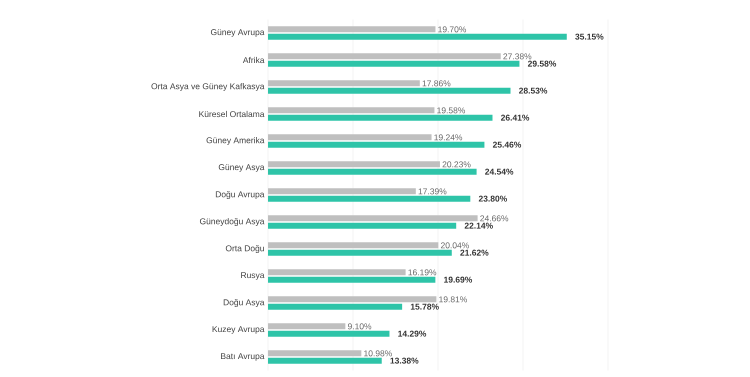 The height and width of the screenshot is (377, 750). Describe the element at coordinates (494, 218) in the screenshot. I see `data-label: 24.66%` at that location.